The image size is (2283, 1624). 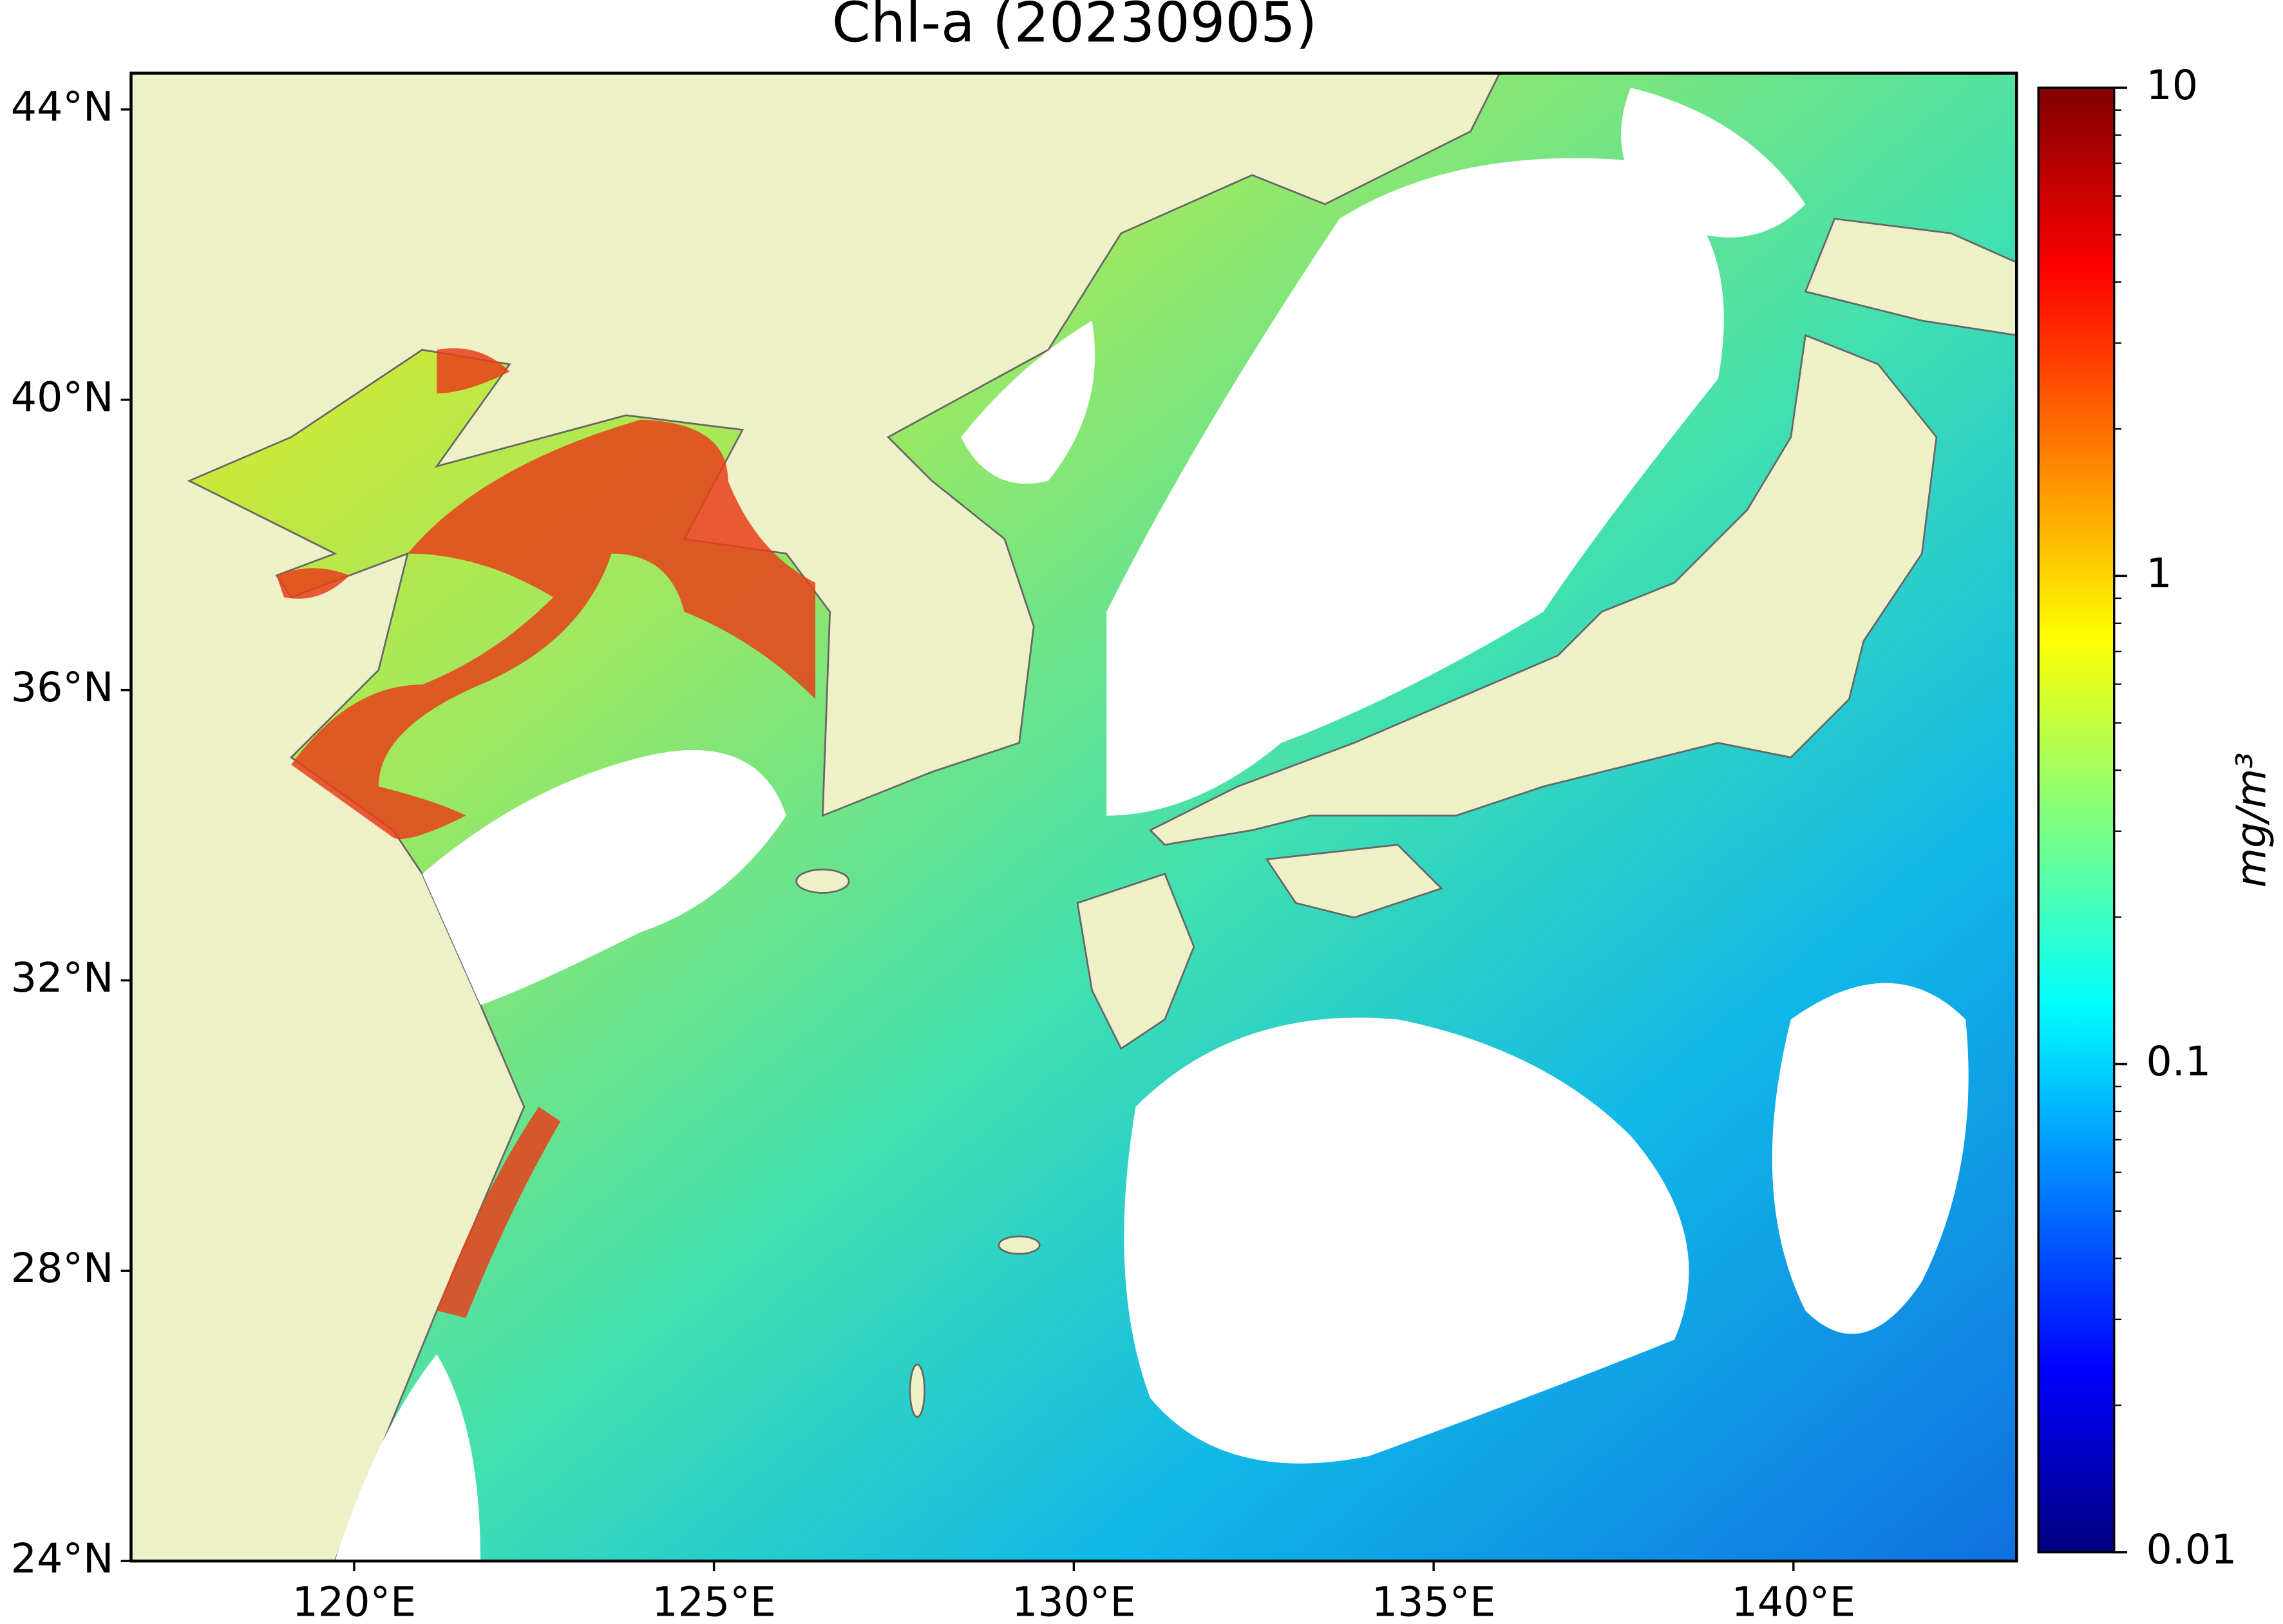 What do you see at coordinates (62, 107) in the screenshot?
I see `y-tick-label: 44°N` at bounding box center [62, 107].